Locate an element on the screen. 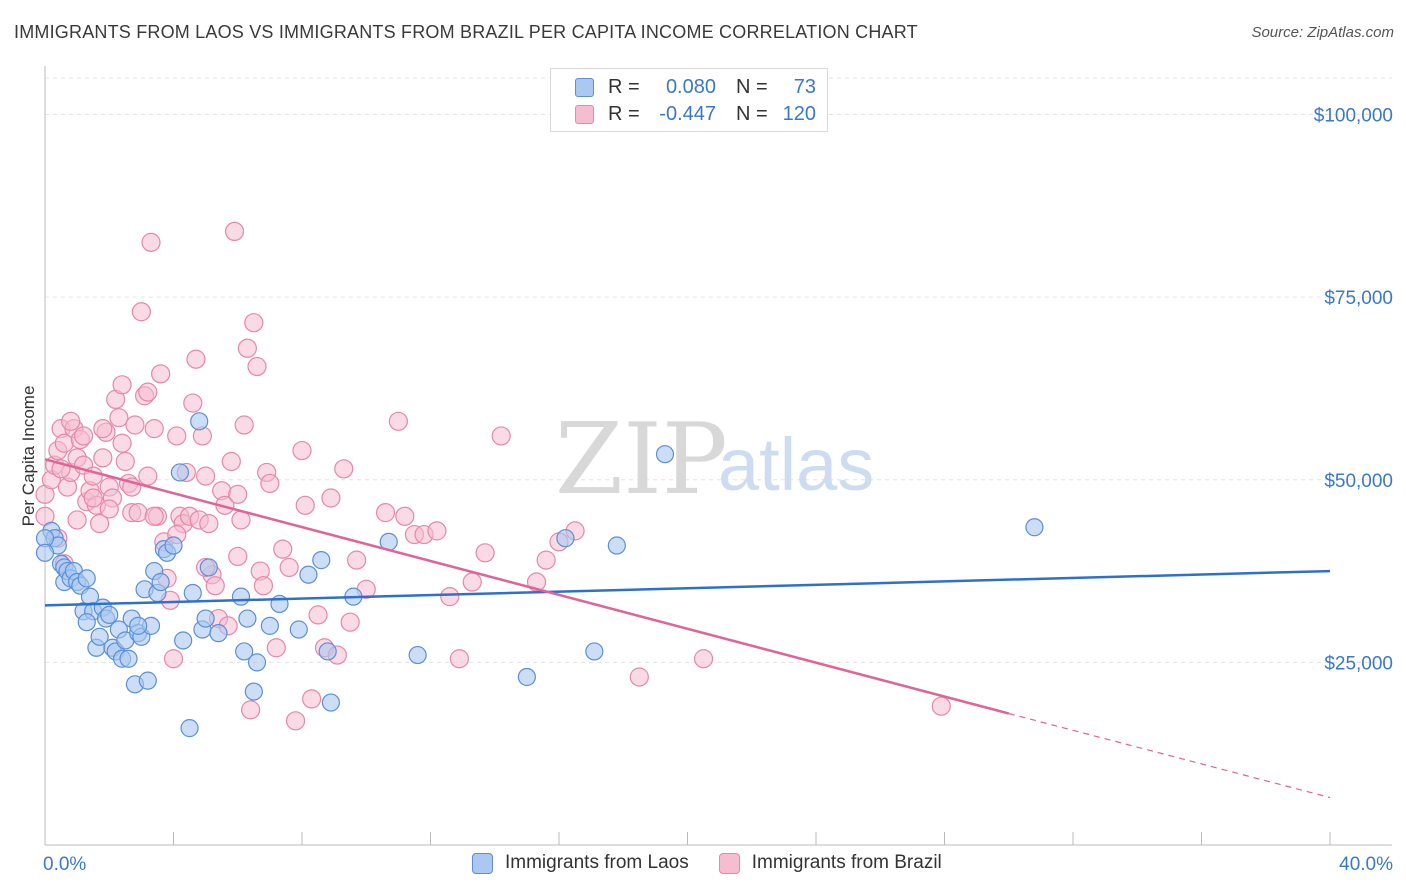 The height and width of the screenshot is (892, 1406). legend-n-value: 120 is located at coordinates (799, 113).